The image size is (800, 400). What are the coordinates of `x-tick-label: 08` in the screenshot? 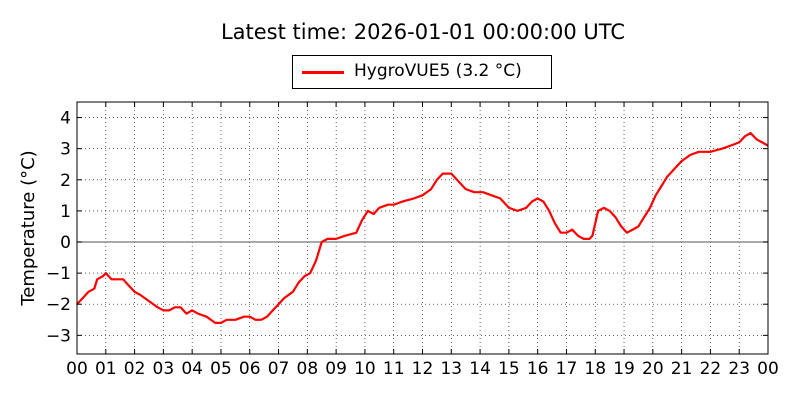 It's located at (308, 369).